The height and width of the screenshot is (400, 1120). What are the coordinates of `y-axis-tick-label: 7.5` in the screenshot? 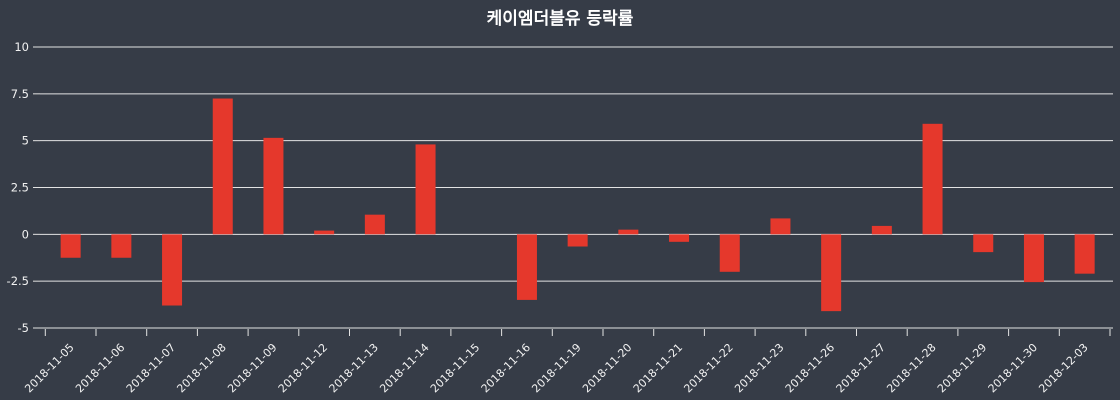 It's located at (20, 94).